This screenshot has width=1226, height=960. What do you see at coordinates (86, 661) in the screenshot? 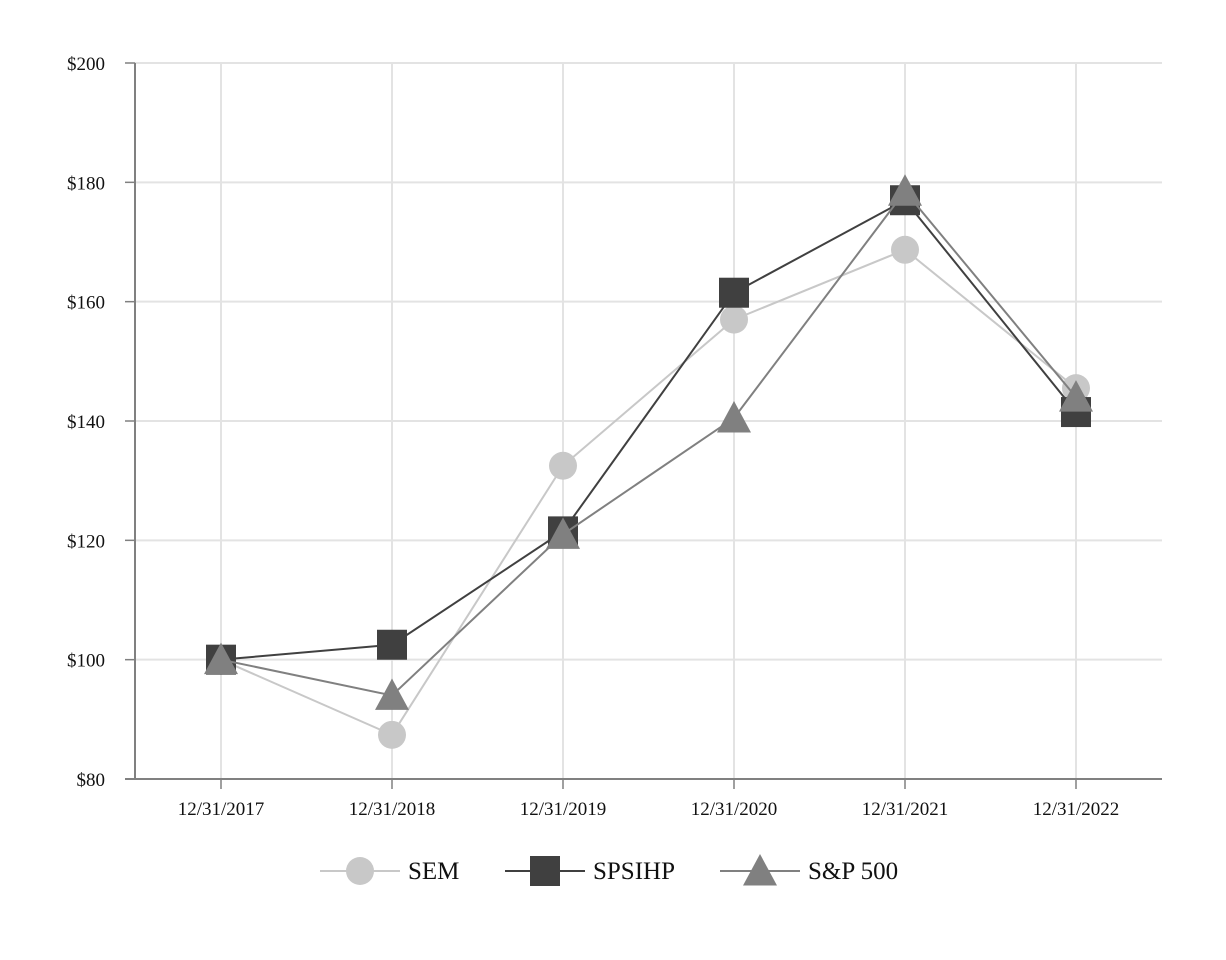
I see `y-tick-label: $100` at bounding box center [86, 661].